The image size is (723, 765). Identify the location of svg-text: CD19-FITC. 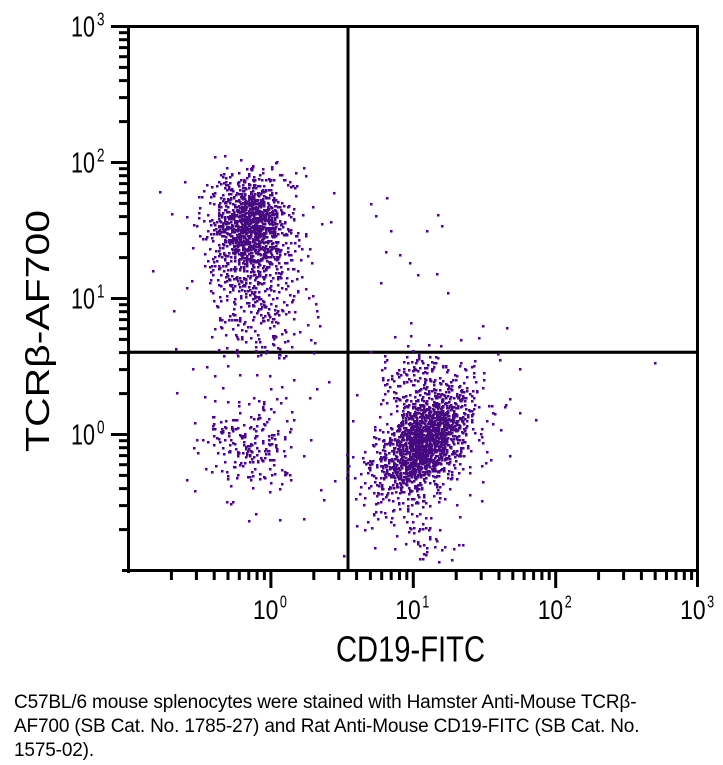
(410, 649).